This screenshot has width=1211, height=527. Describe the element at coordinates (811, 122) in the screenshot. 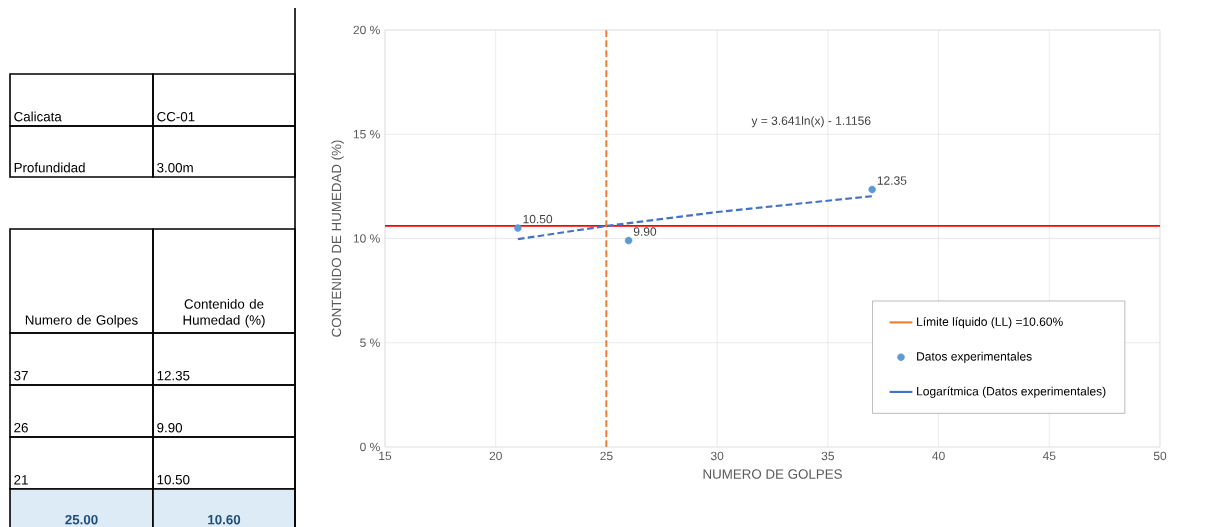

I see `annotation: y = 3.641ln(x) - 1.1156` at that location.